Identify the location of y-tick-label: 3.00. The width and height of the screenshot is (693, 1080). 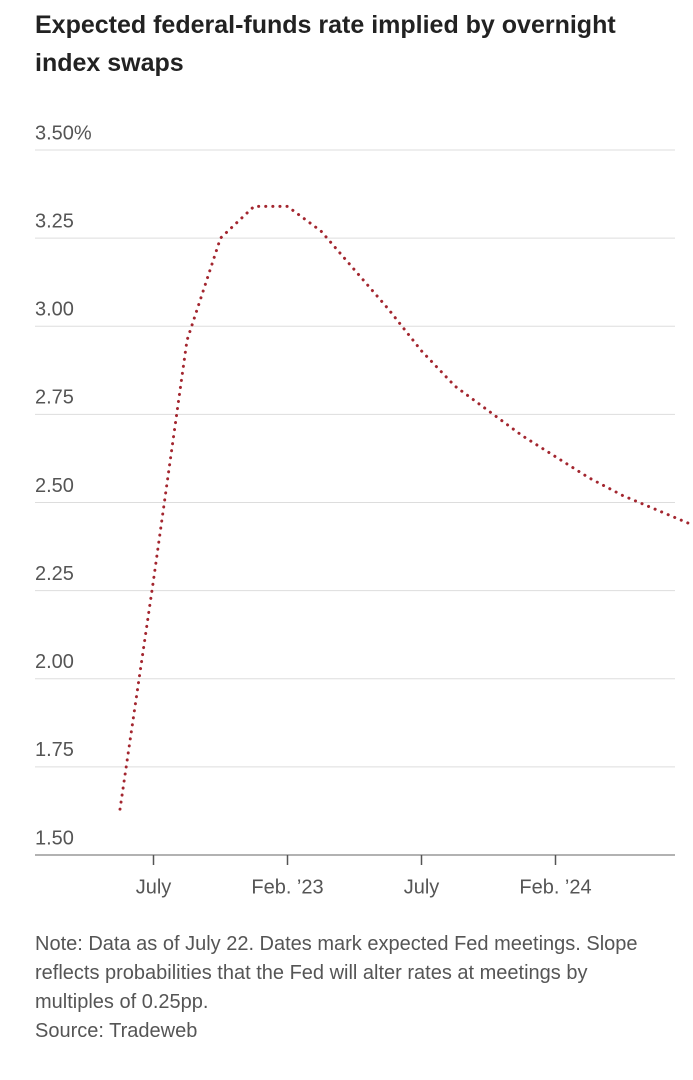
(54, 310).